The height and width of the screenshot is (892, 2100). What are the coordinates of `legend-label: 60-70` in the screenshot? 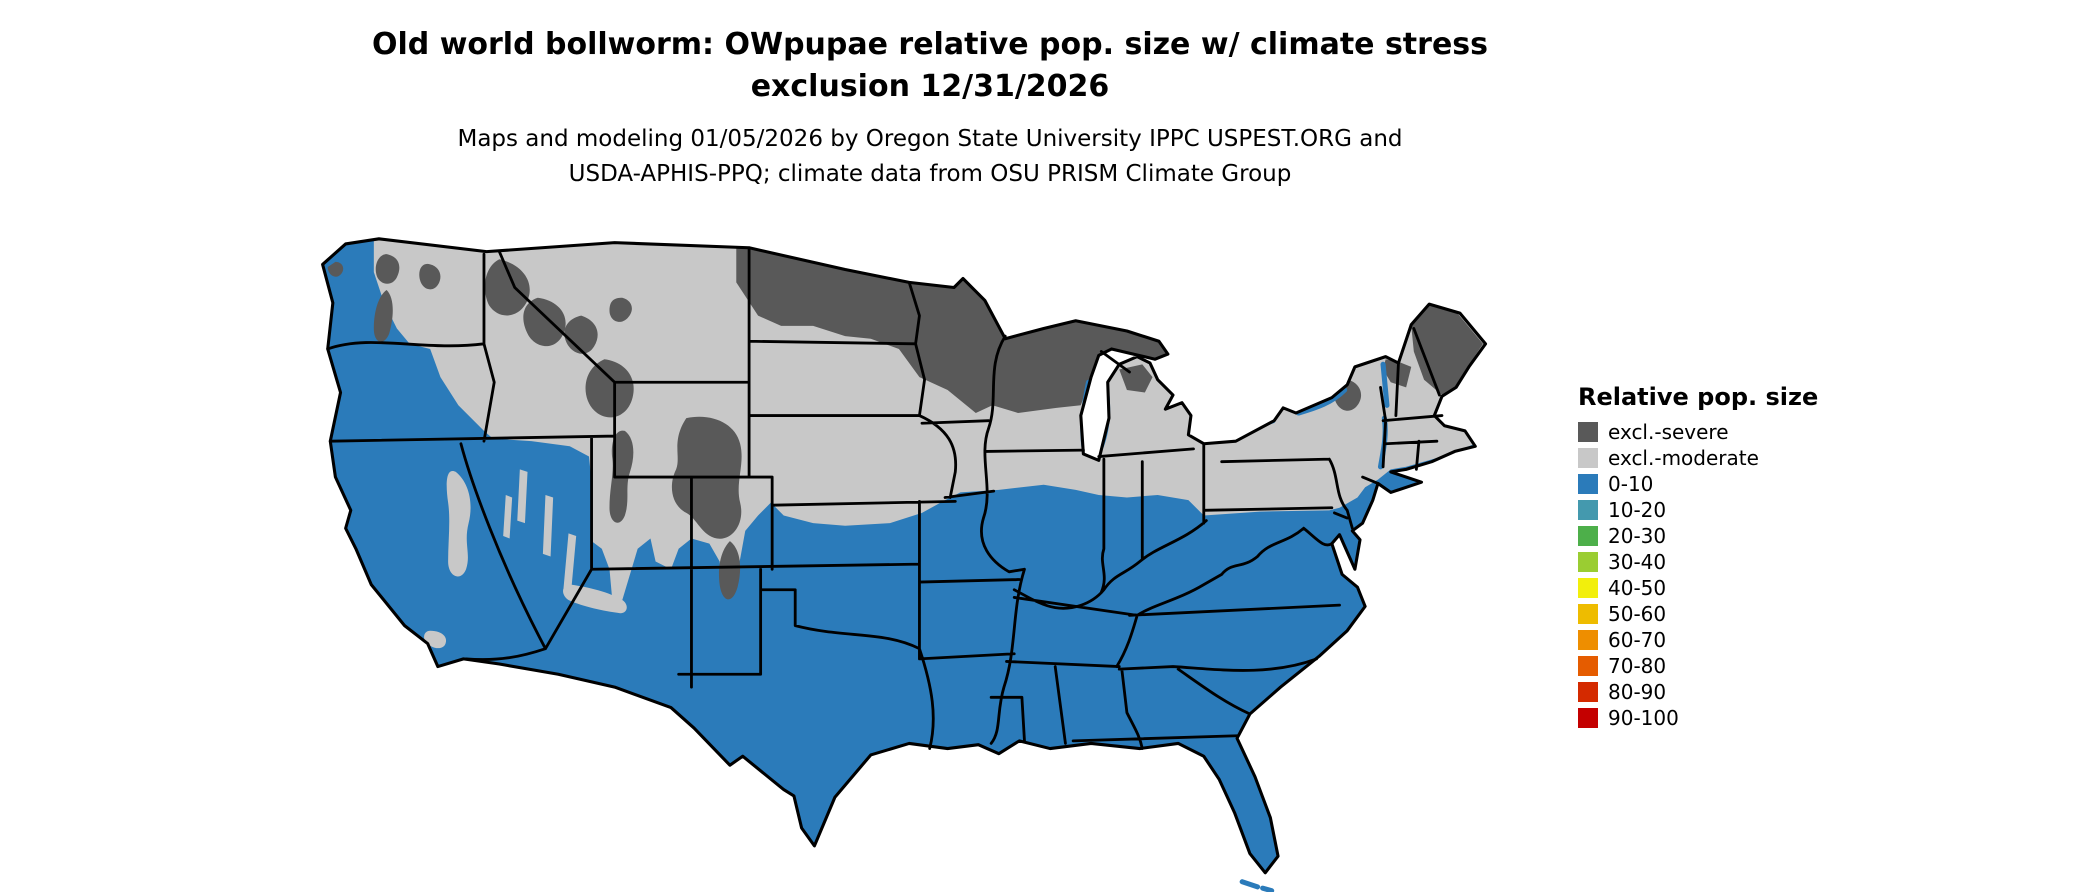 It's located at (1637, 640).